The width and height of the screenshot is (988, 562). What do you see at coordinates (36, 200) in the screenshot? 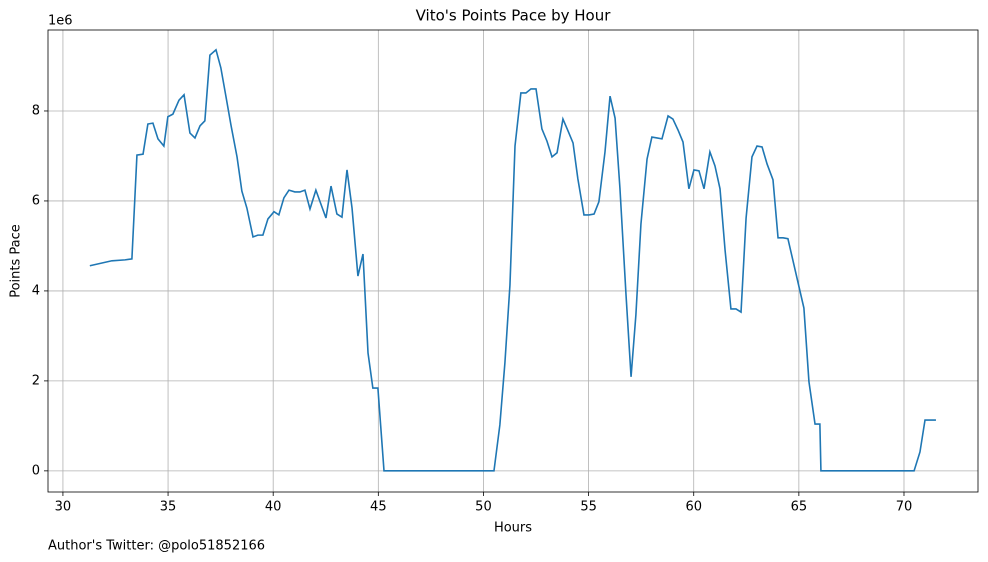
I see `y-tick-label: 6` at bounding box center [36, 200].